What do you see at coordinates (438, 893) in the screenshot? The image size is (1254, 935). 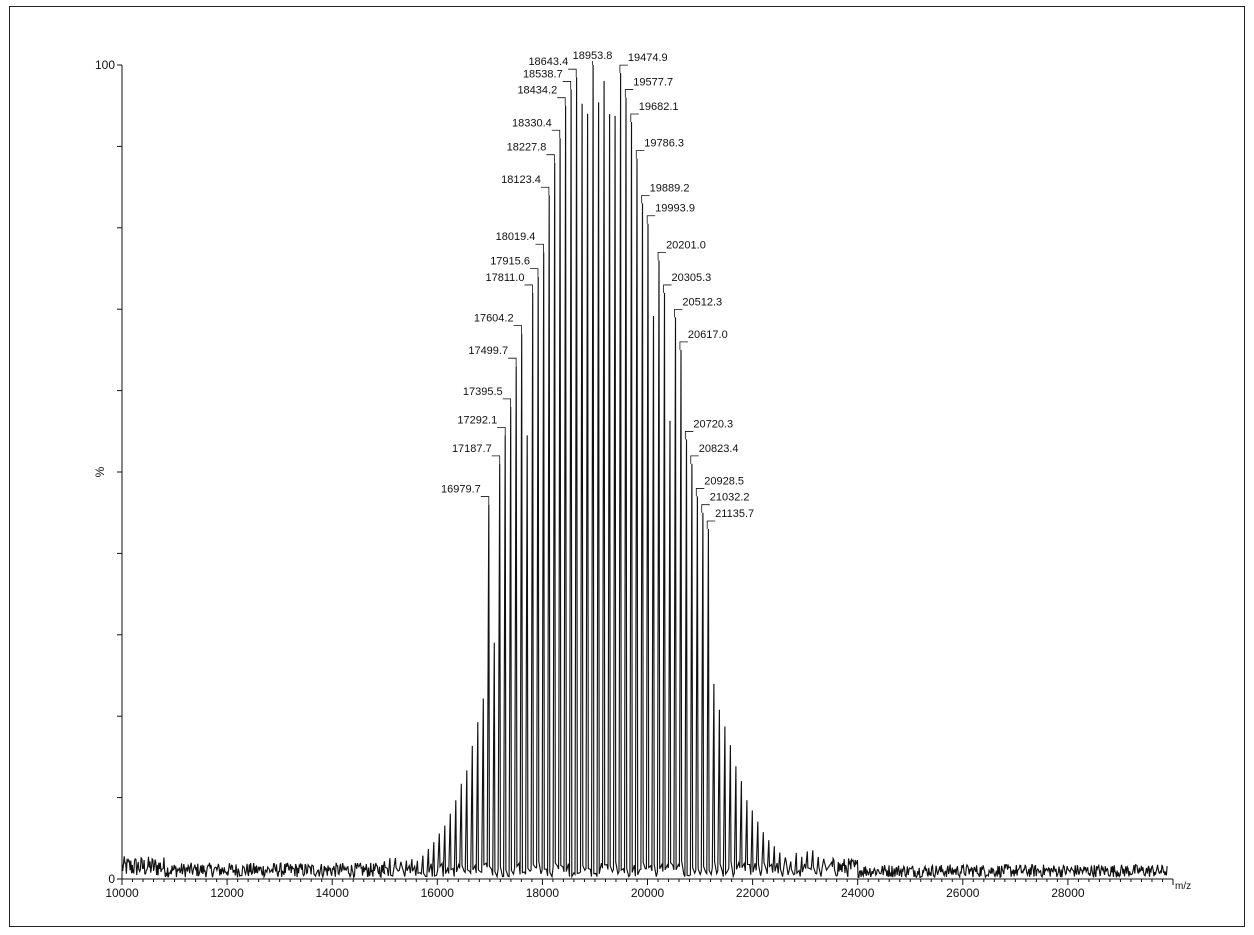 I see `x-tick-label: 16000` at bounding box center [438, 893].